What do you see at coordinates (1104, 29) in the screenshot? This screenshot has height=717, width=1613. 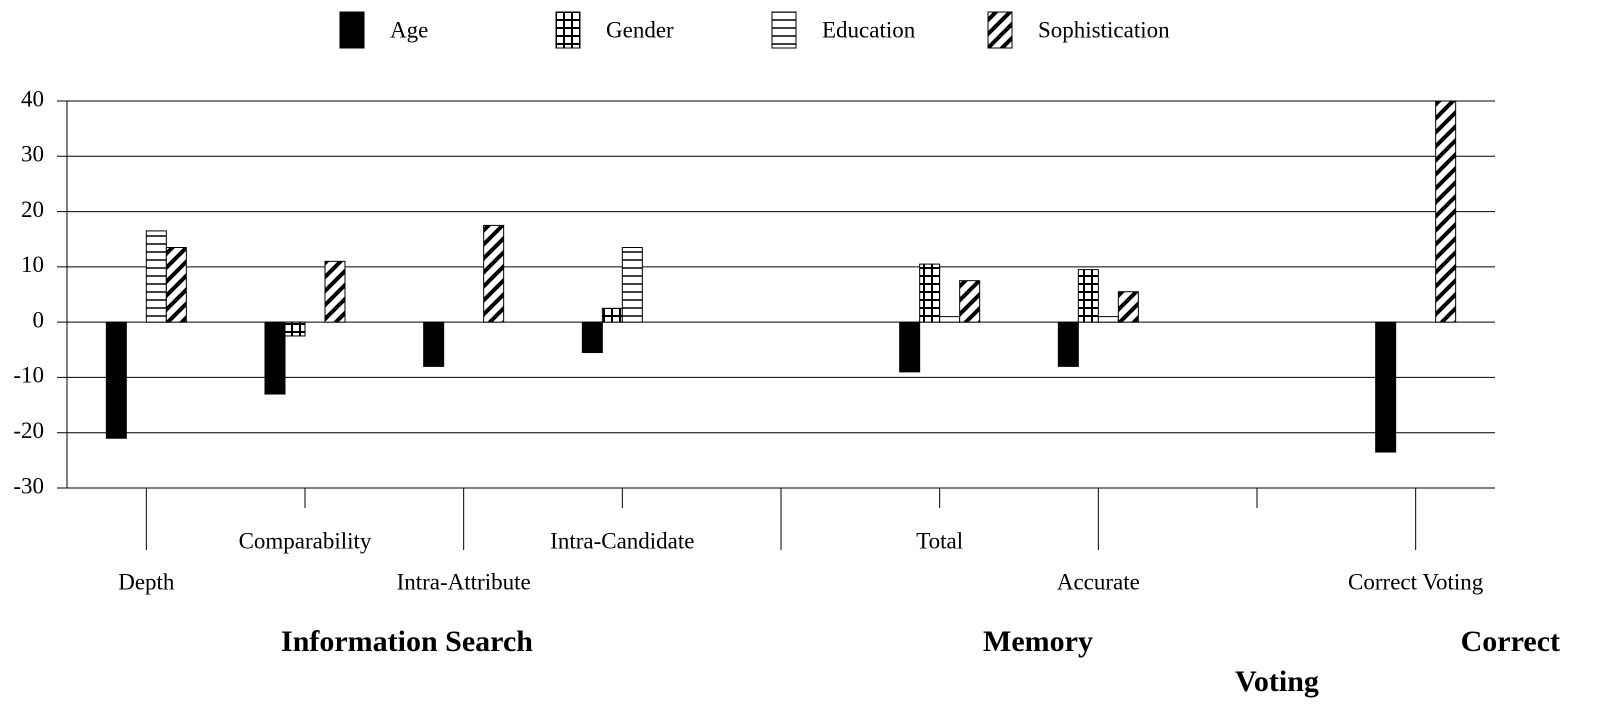 I see `legend-label: Sophistication` at bounding box center [1104, 29].